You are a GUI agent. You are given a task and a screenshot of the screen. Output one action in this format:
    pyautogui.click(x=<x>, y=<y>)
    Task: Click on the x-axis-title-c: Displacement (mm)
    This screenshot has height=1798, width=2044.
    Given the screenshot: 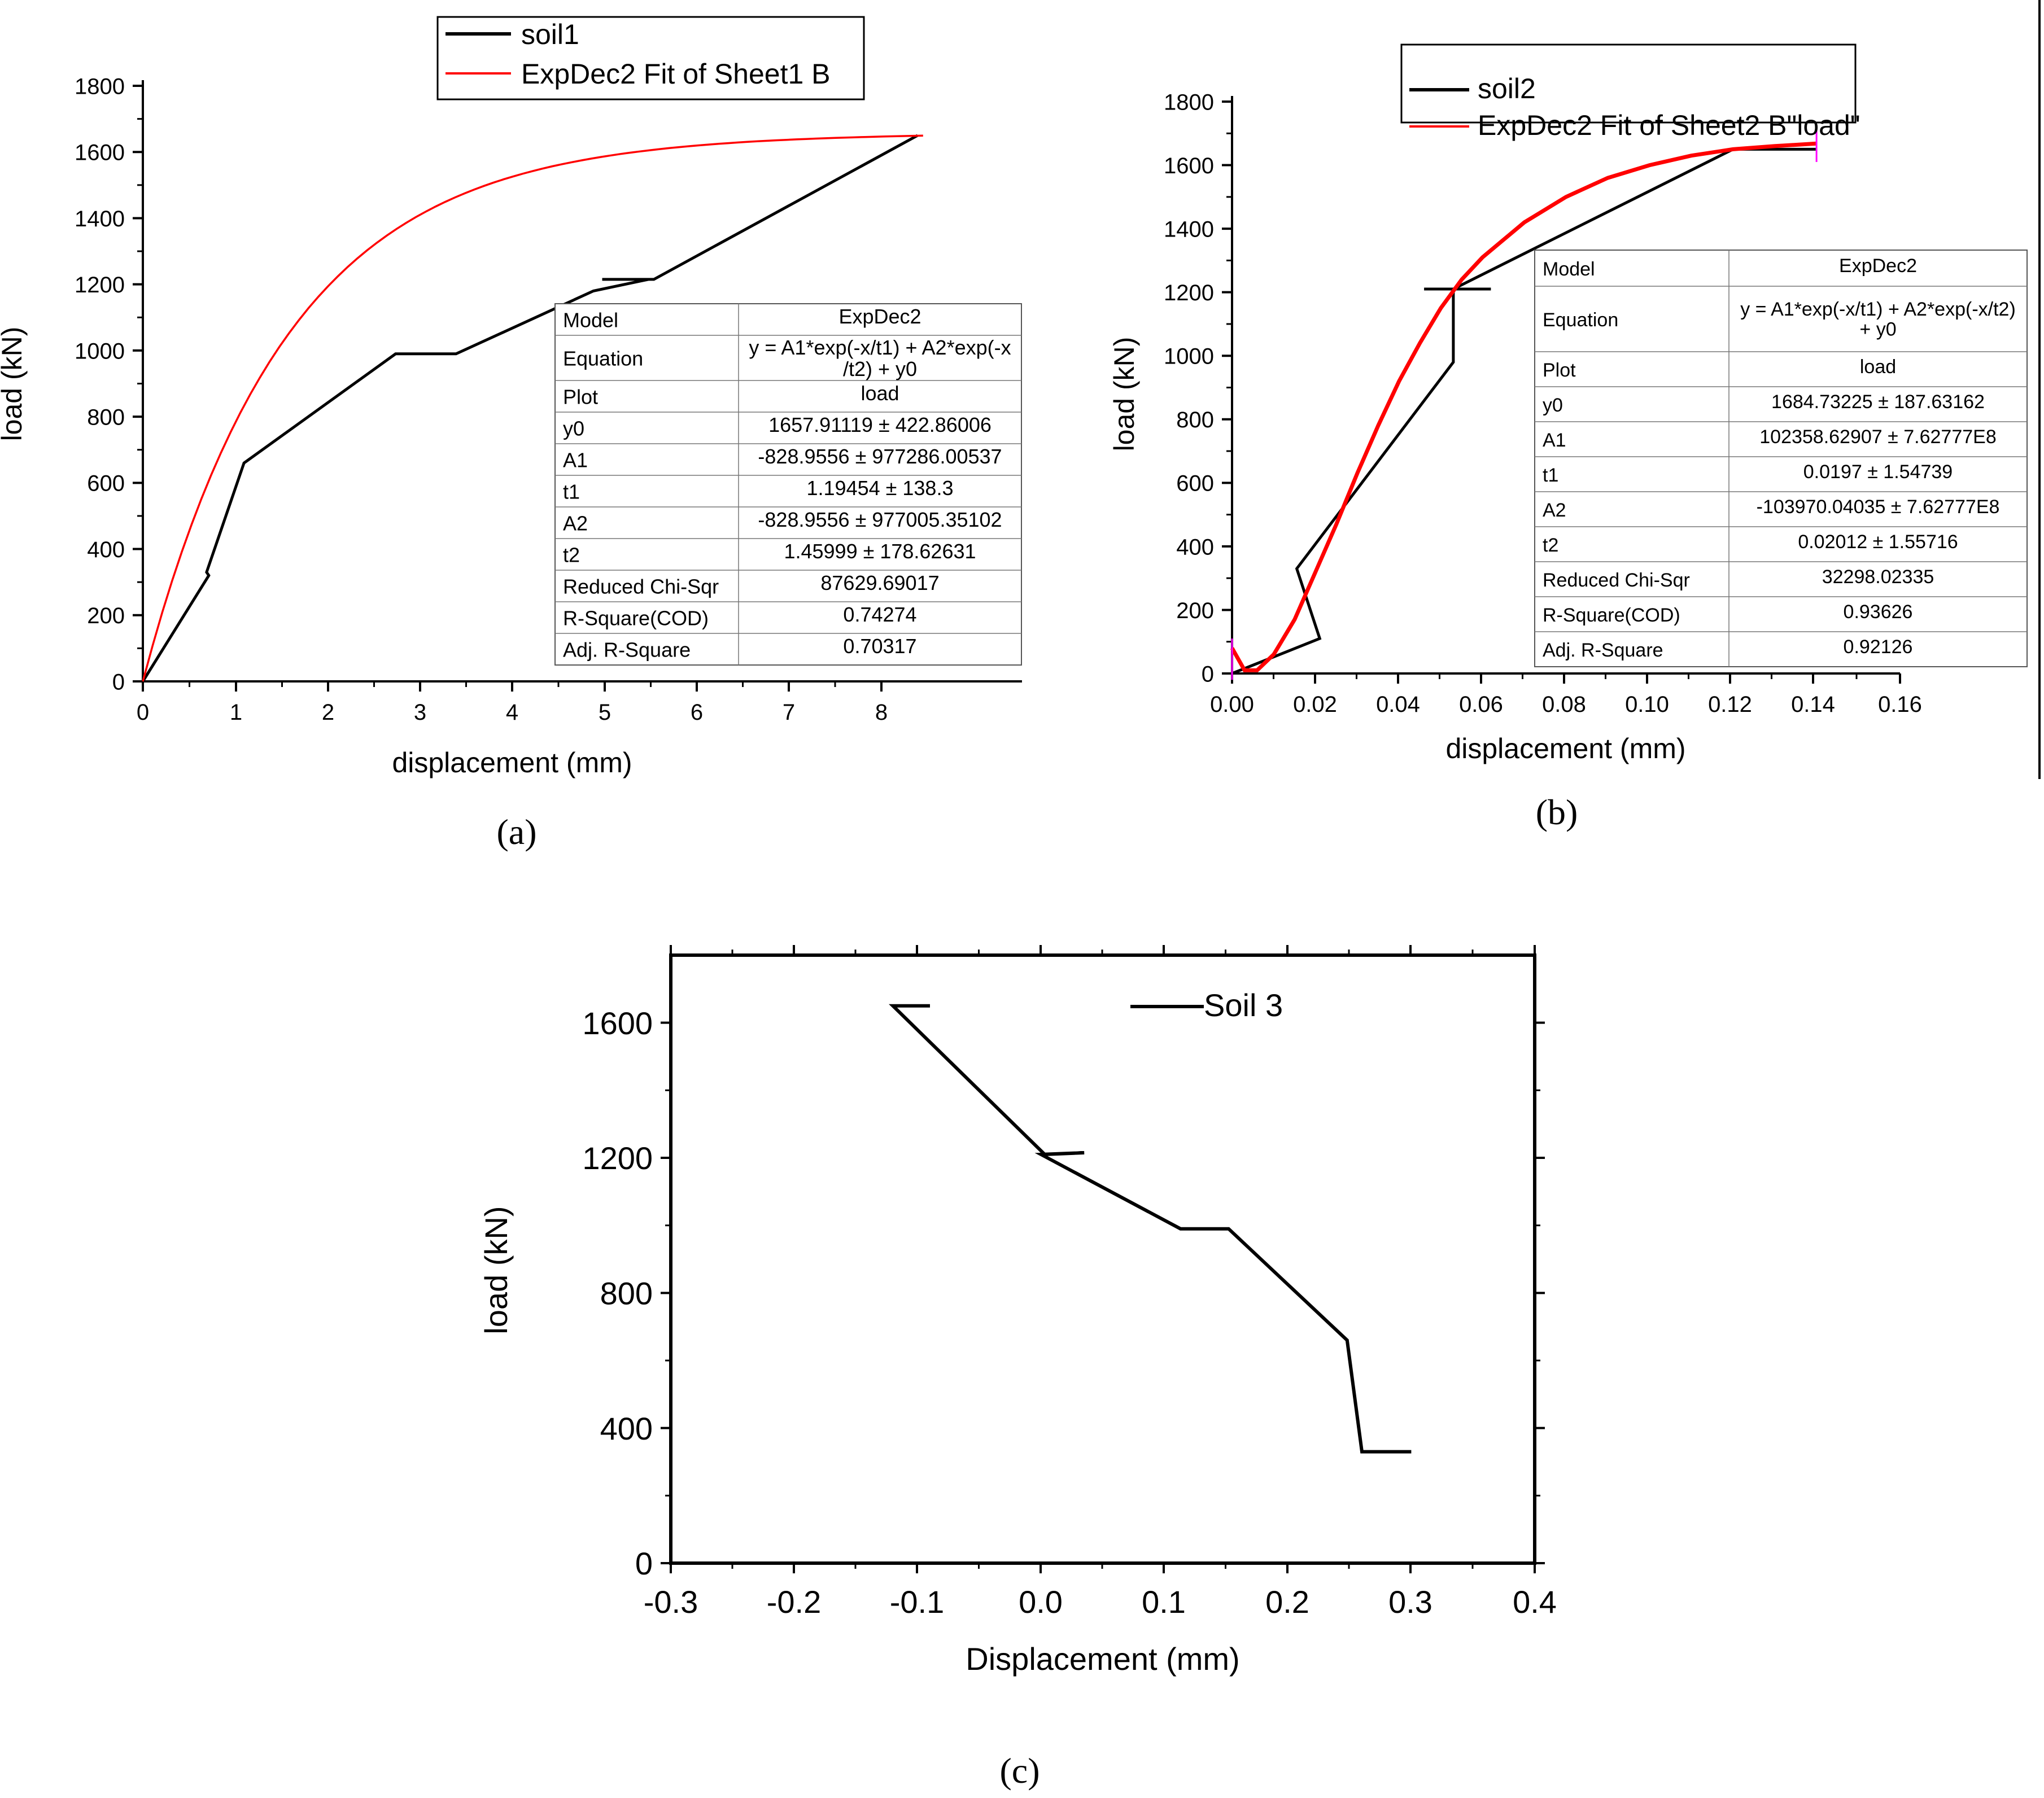 What is the action you would take?
    pyautogui.click(x=1103, y=1659)
    